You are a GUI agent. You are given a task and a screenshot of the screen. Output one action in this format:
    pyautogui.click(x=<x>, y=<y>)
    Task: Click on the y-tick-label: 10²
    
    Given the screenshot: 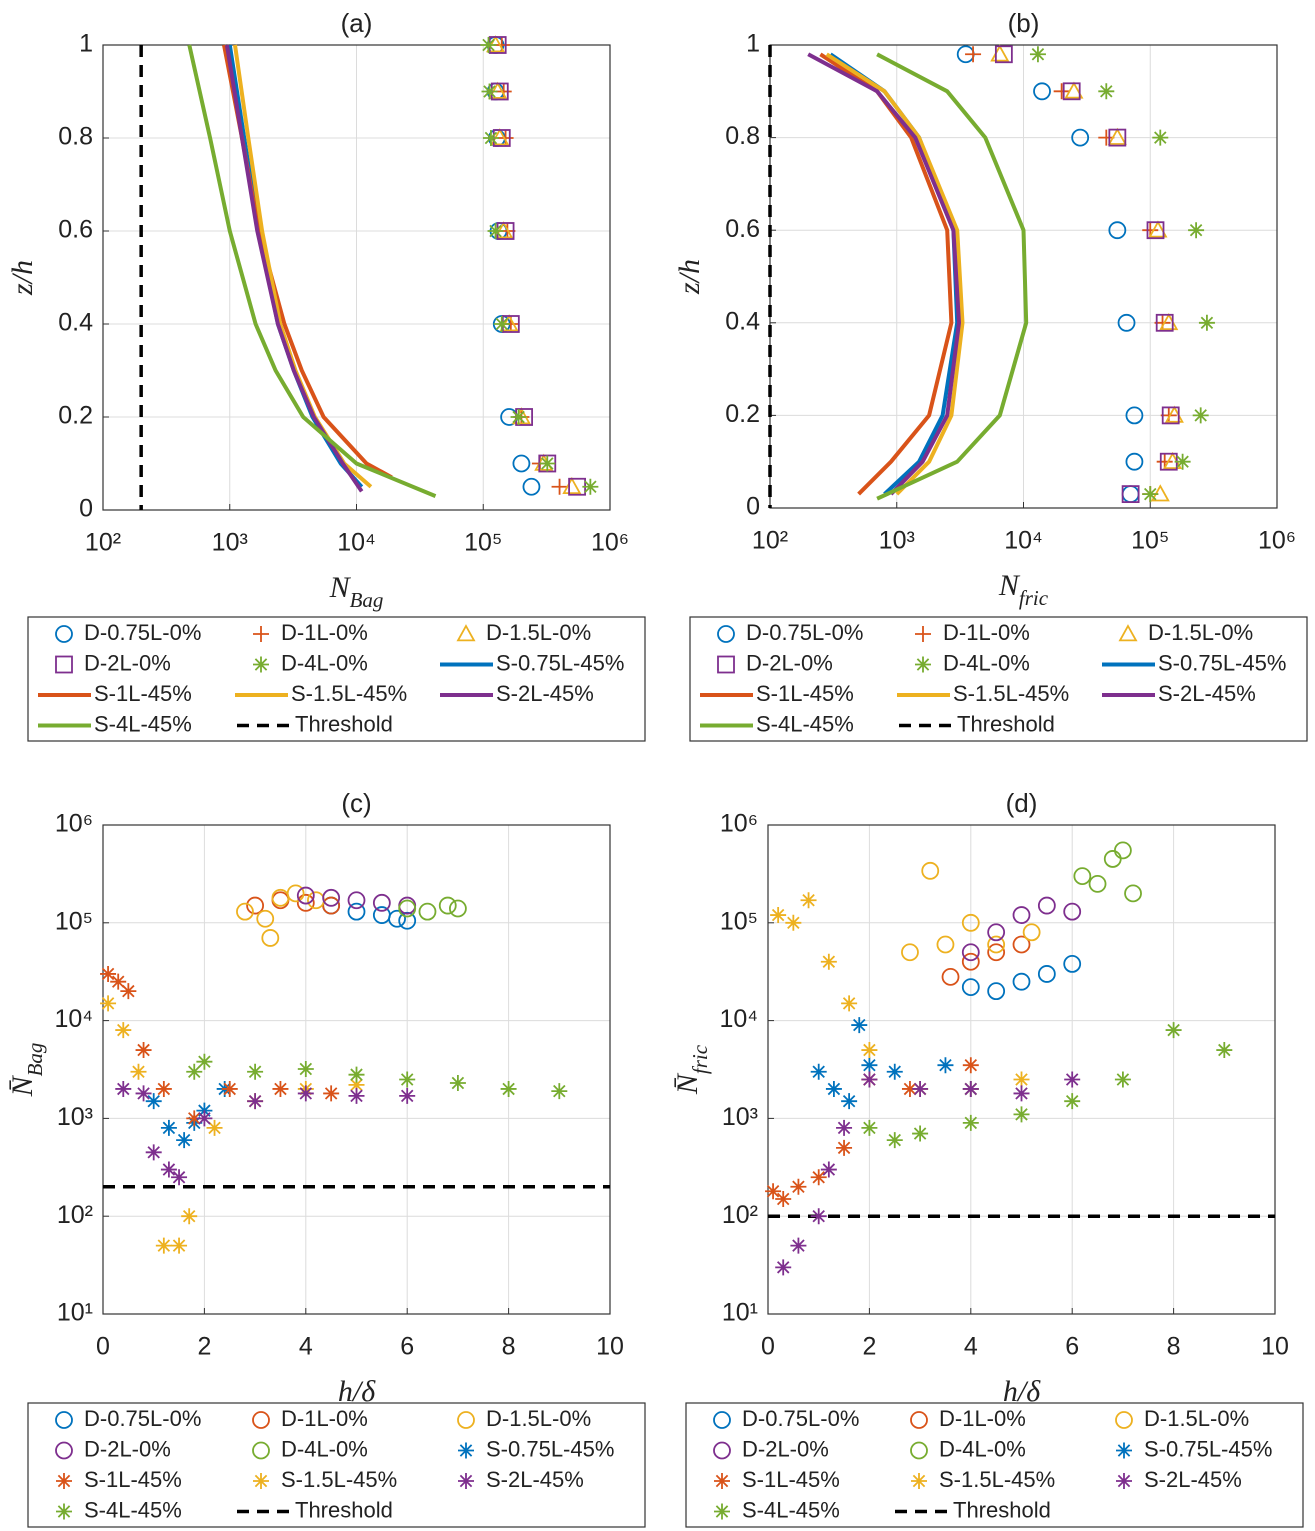 What is the action you would take?
    pyautogui.click(x=740, y=1215)
    